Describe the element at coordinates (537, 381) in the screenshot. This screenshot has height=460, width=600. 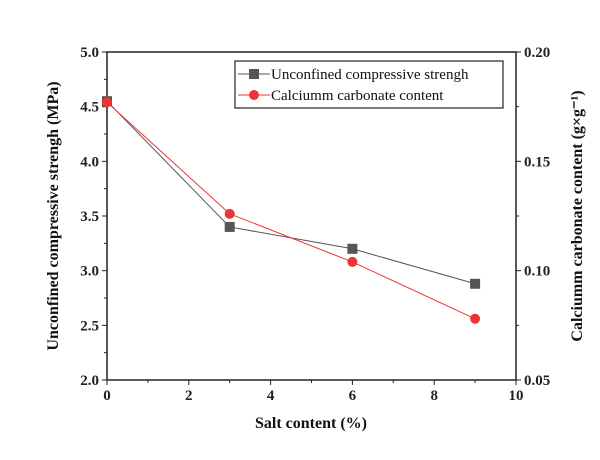
I see `y2-tick-label: 0.05` at that location.